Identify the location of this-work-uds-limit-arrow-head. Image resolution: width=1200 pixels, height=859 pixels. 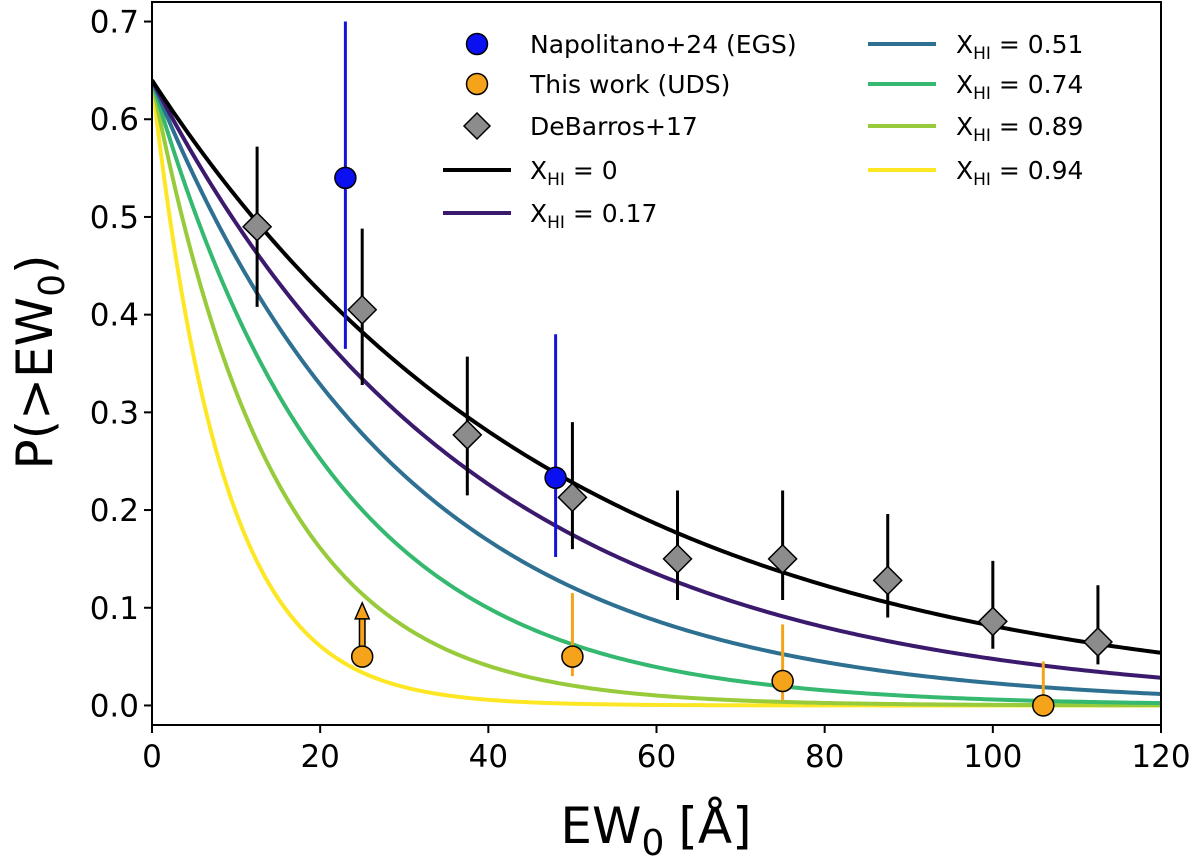
(362, 610).